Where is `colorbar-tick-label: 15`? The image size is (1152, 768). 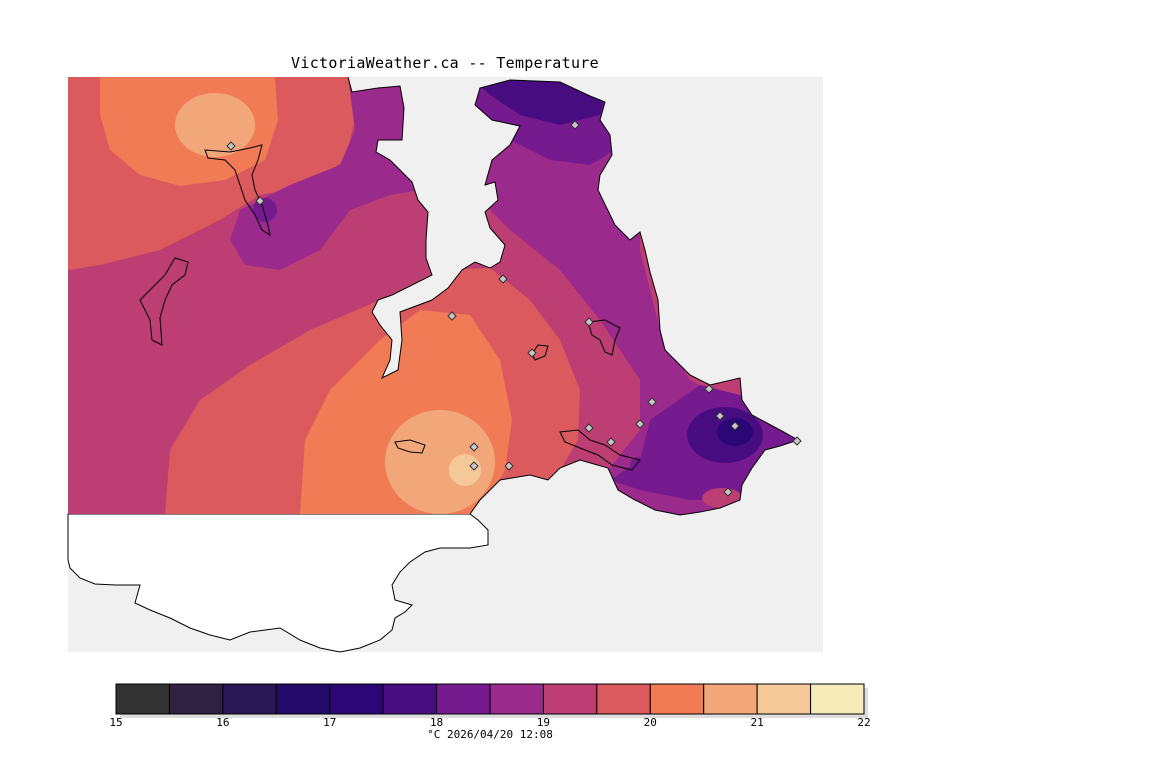 colorbar-tick-label: 15 is located at coordinates (115, 722).